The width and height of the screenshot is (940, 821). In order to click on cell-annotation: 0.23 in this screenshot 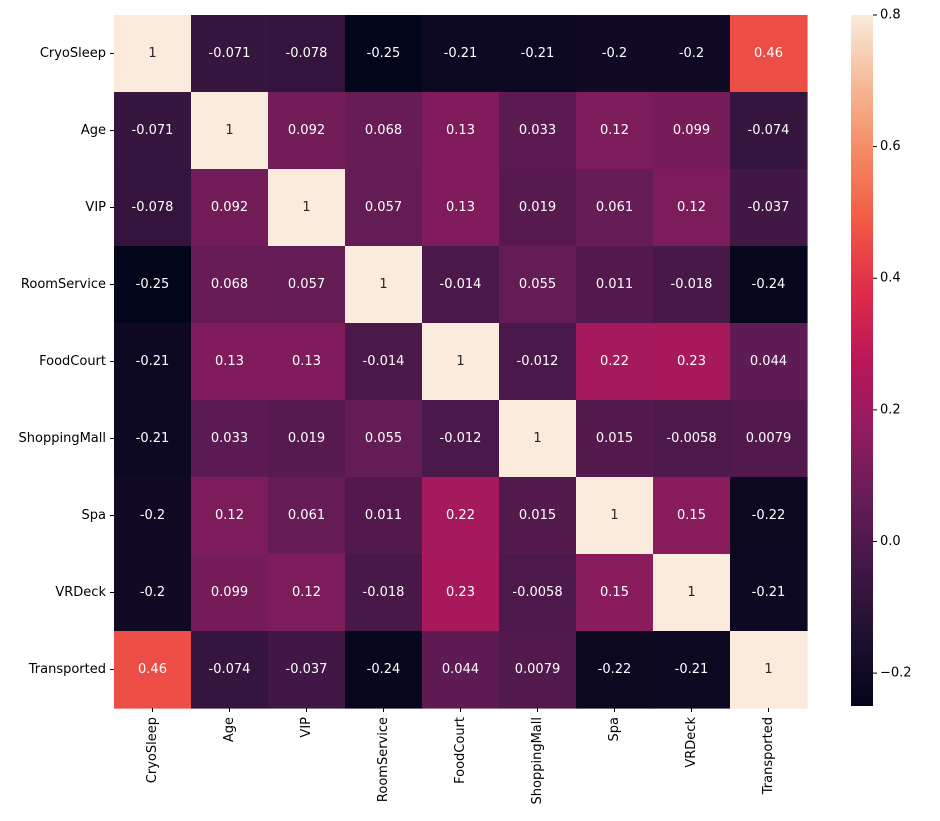, I will do `click(691, 361)`.